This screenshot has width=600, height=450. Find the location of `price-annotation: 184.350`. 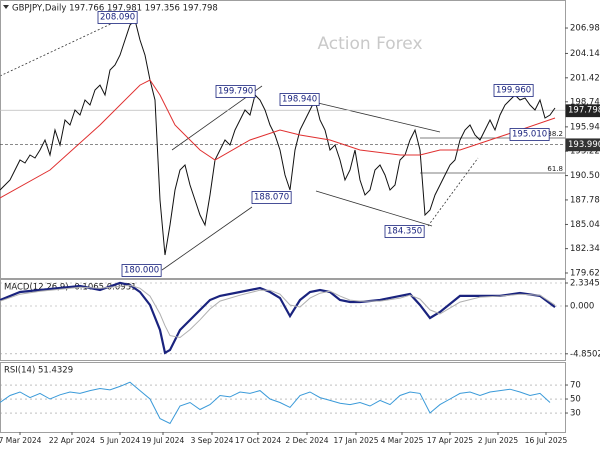

price-annotation: 184.350 is located at coordinates (404, 232).